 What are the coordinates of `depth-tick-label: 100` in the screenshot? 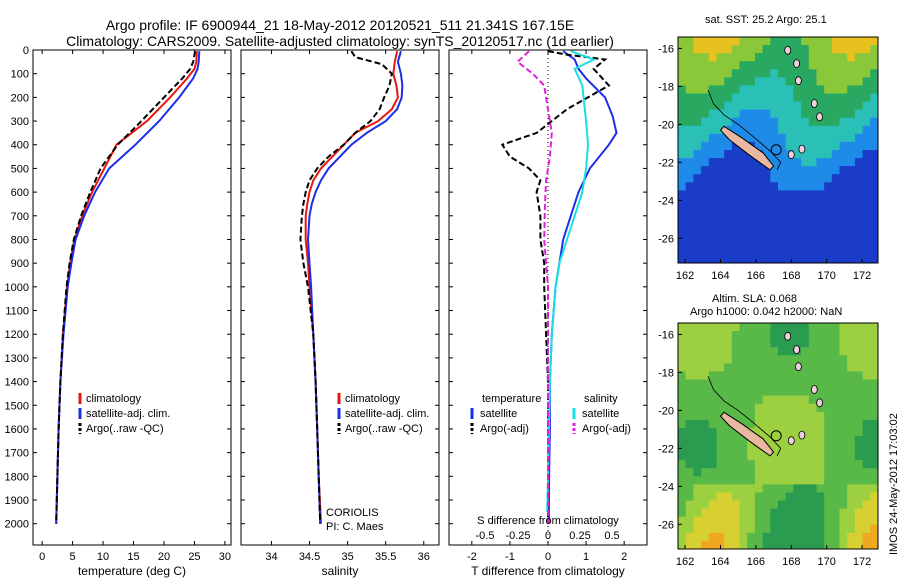 It's located at (20, 75).